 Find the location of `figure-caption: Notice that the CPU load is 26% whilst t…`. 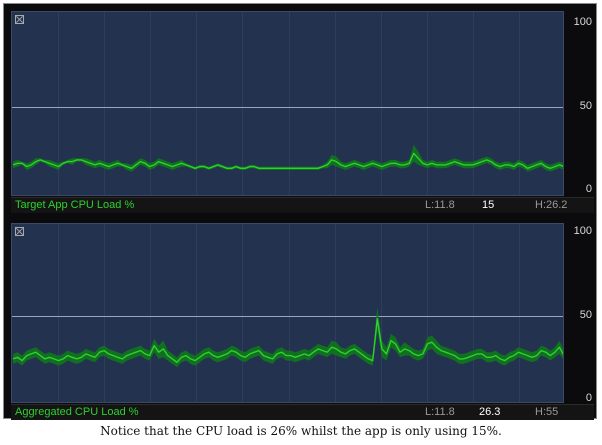

figure-caption: Notice that the CPU load is 26% whilst t… is located at coordinates (301, 431).